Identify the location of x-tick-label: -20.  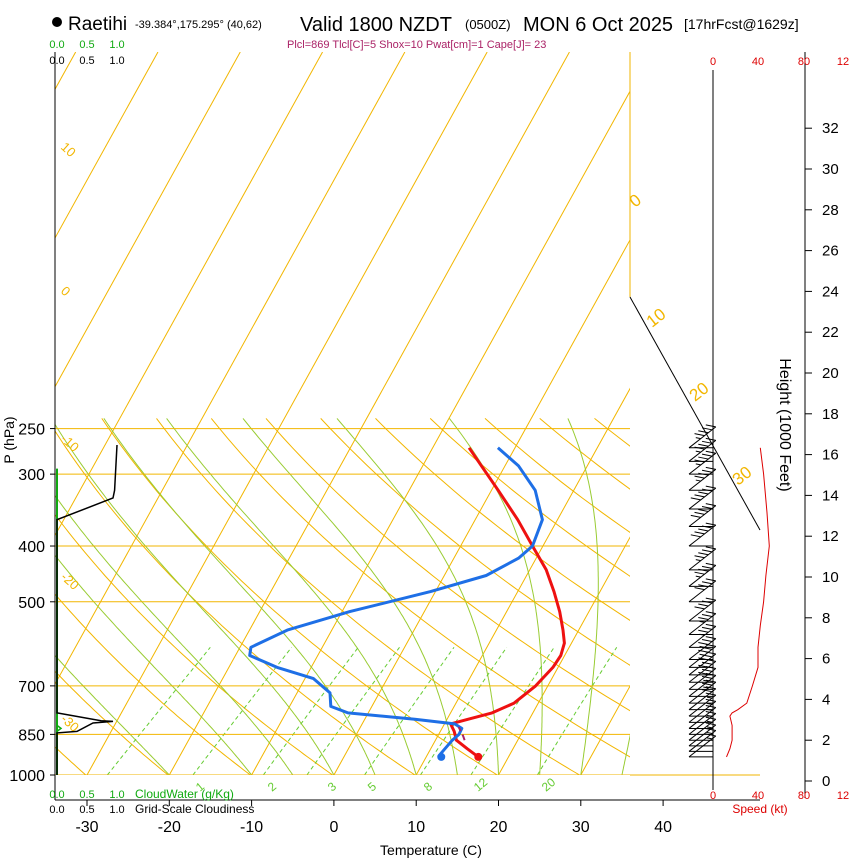
(169, 827).